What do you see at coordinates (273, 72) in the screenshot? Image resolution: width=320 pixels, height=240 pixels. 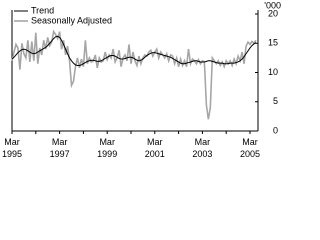 I see `y-tick-label: 10` at bounding box center [273, 72].